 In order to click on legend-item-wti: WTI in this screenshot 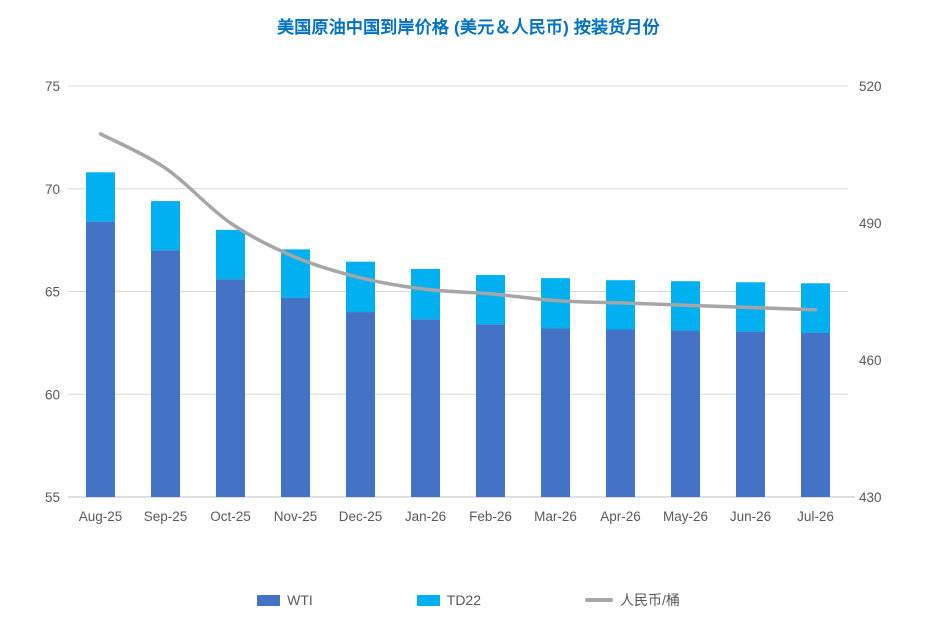, I will do `click(285, 600)`.